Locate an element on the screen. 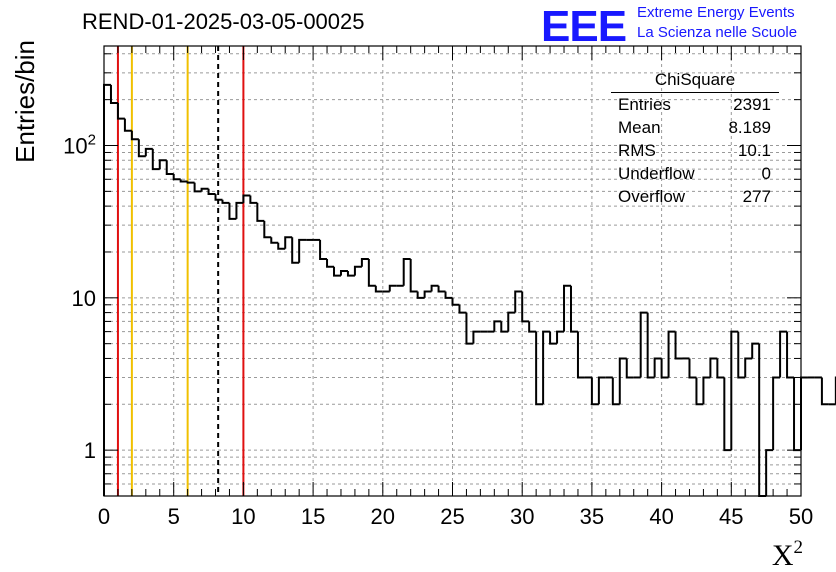  x-axis-label: X2 is located at coordinates (787, 554).